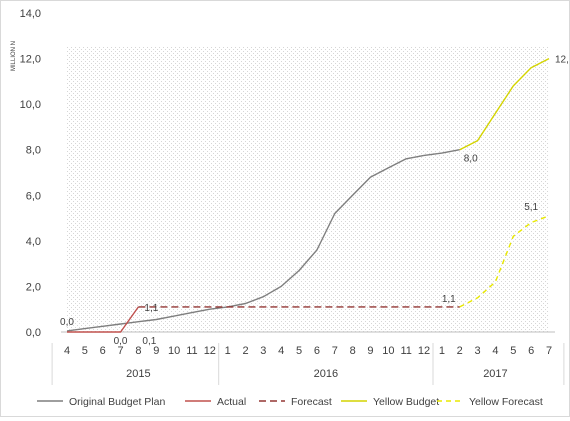  Describe the element at coordinates (33, 242) in the screenshot. I see `y-tick-label: 4,0` at that location.